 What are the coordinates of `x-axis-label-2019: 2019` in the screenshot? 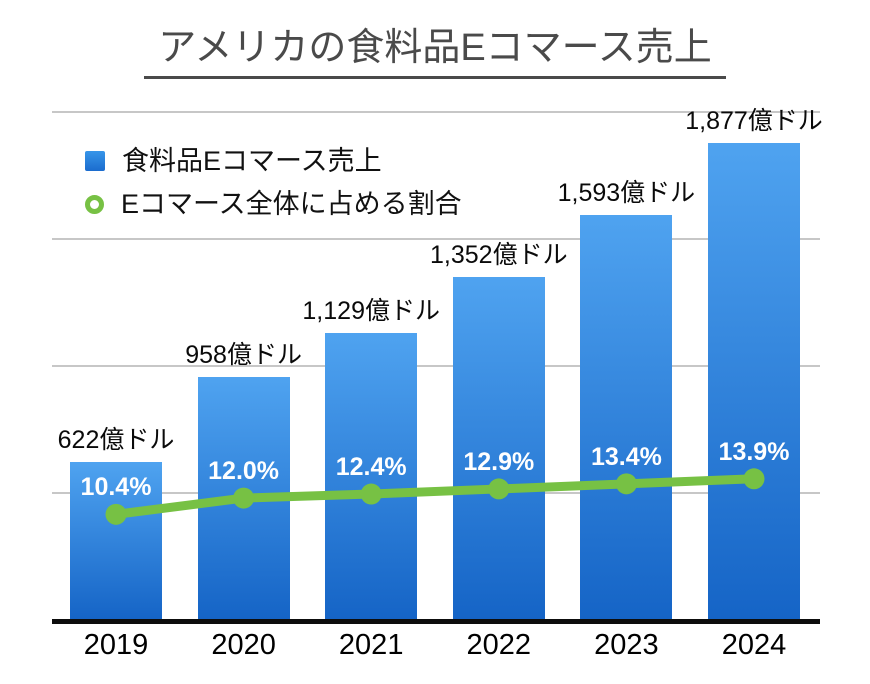 It's located at (116, 645).